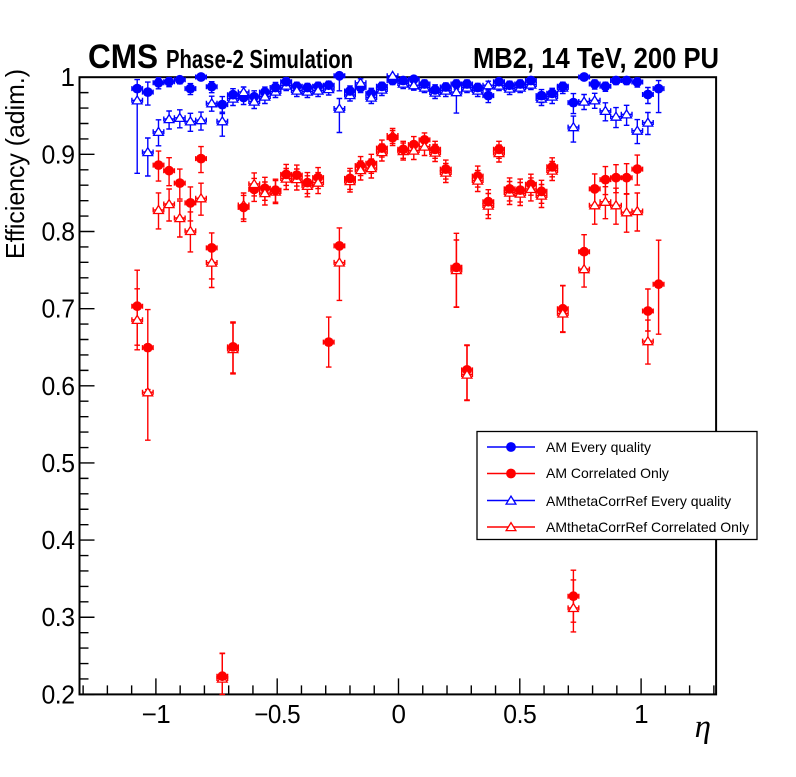 This screenshot has height=777, width=796. I want to click on svg-text: AM Every quality, so click(598, 447).